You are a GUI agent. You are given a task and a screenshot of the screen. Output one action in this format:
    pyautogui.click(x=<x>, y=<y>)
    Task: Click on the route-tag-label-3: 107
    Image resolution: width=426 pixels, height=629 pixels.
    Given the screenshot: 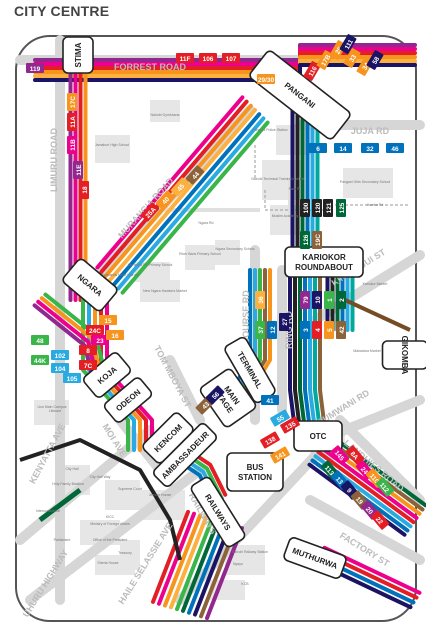 What is the action you would take?
    pyautogui.click(x=231, y=59)
    